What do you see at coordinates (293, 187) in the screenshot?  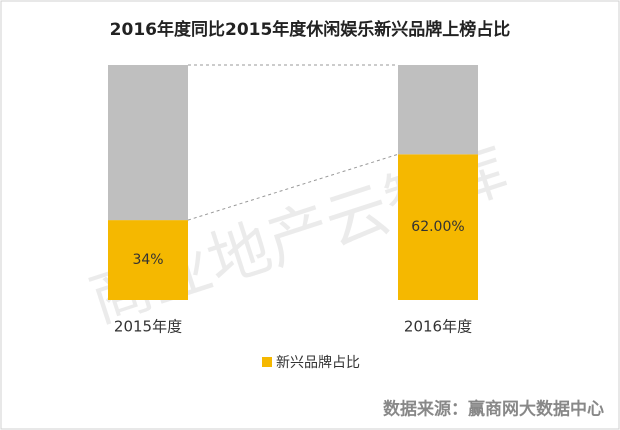 I see `connector-line` at bounding box center [293, 187].